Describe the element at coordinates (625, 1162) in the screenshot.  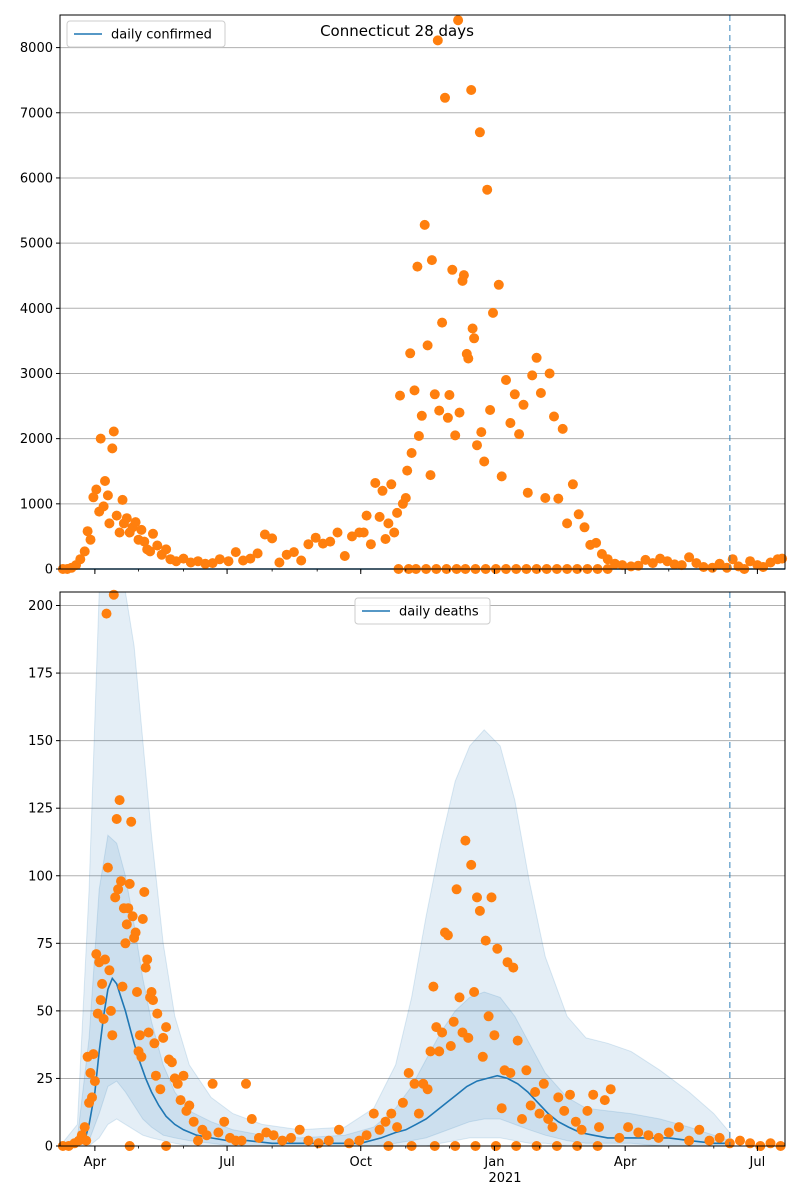
I see `x-tick-label: Apr` at that location.